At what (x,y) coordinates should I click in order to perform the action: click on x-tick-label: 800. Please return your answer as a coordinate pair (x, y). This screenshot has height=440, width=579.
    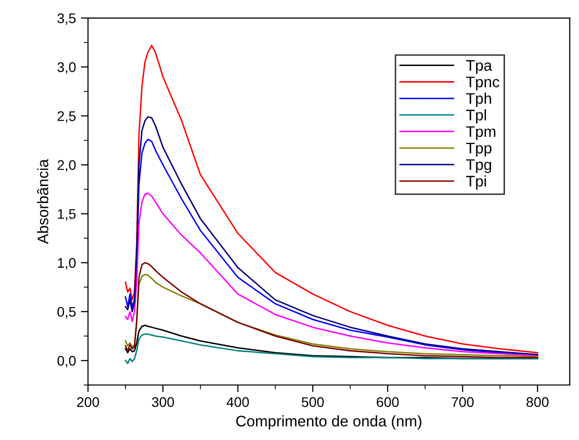
    Looking at the image, I should click on (537, 402).